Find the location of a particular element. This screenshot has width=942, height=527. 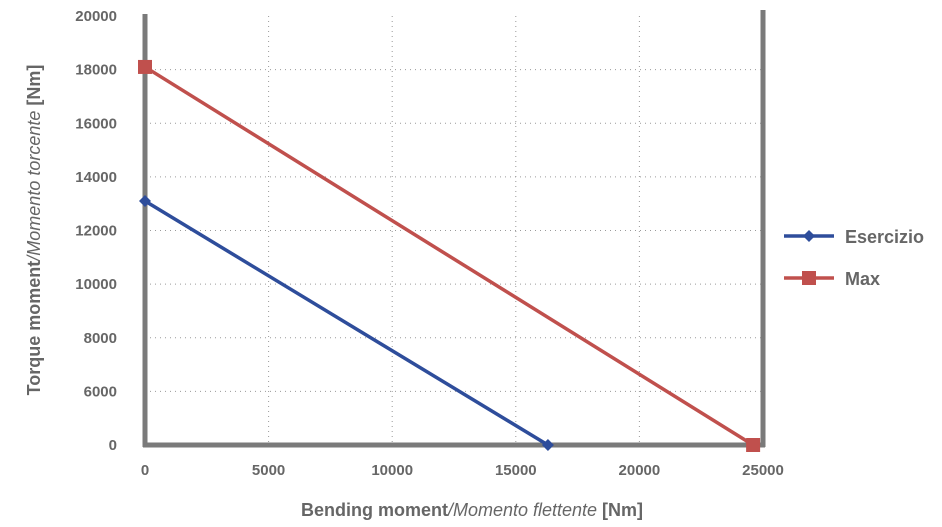

y-tick-label: 10000 is located at coordinates (96, 284).